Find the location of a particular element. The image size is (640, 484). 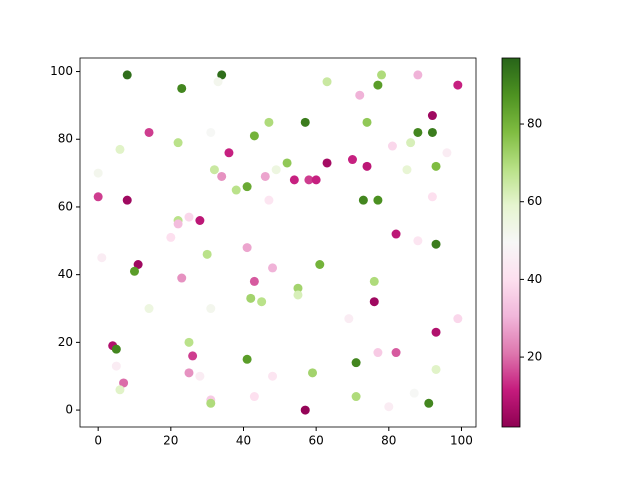

colorbar-tick-label: 80 is located at coordinates (534, 124).